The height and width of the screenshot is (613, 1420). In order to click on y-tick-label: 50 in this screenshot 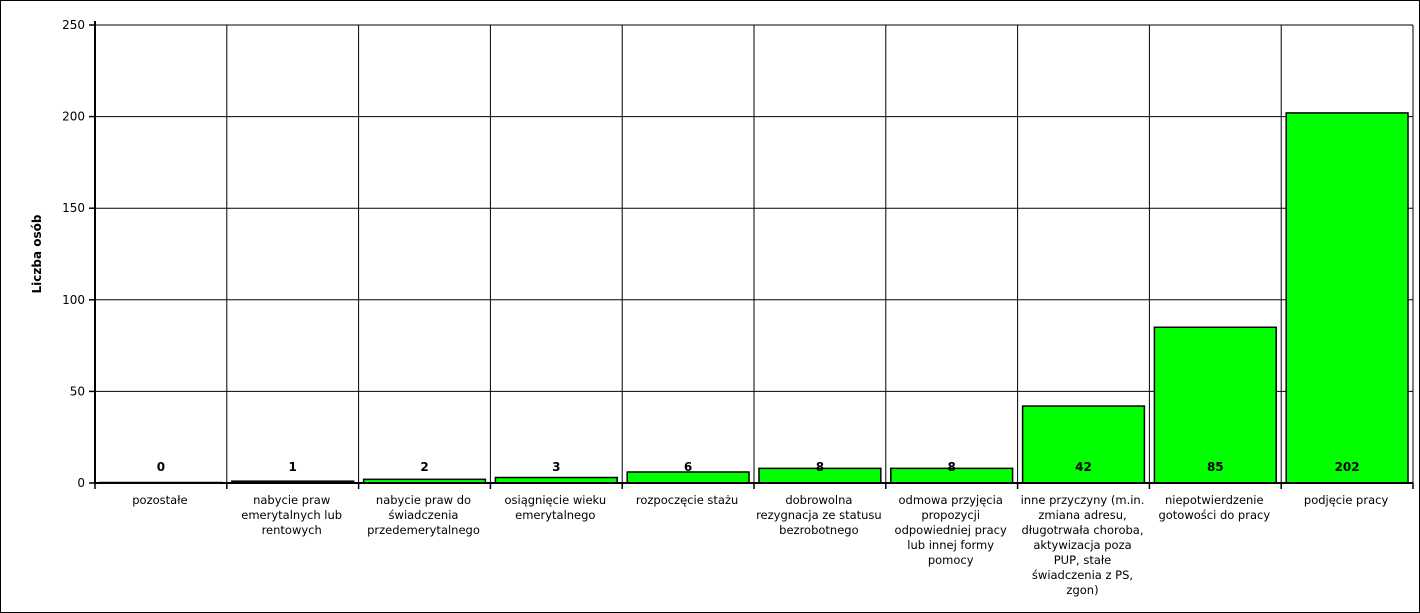, I will do `click(77, 391)`.